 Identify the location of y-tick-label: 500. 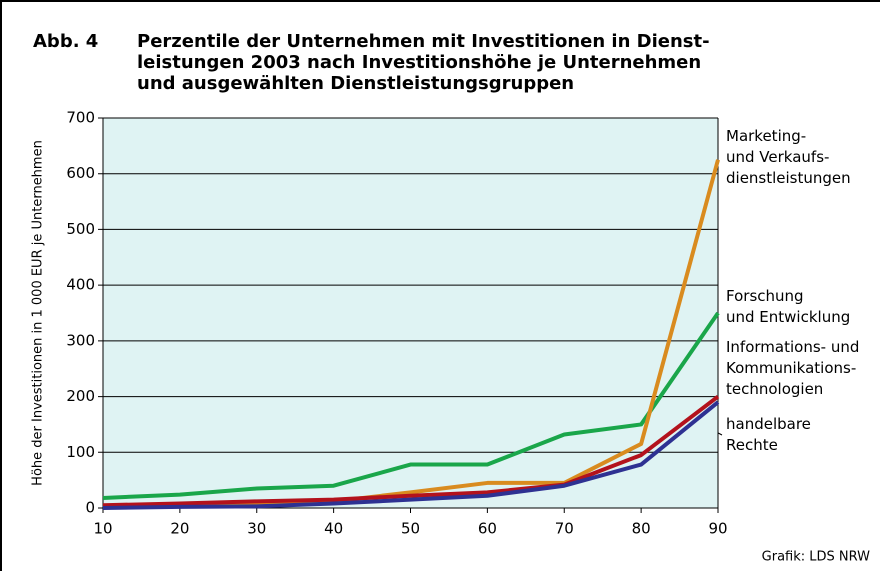
(80, 229).